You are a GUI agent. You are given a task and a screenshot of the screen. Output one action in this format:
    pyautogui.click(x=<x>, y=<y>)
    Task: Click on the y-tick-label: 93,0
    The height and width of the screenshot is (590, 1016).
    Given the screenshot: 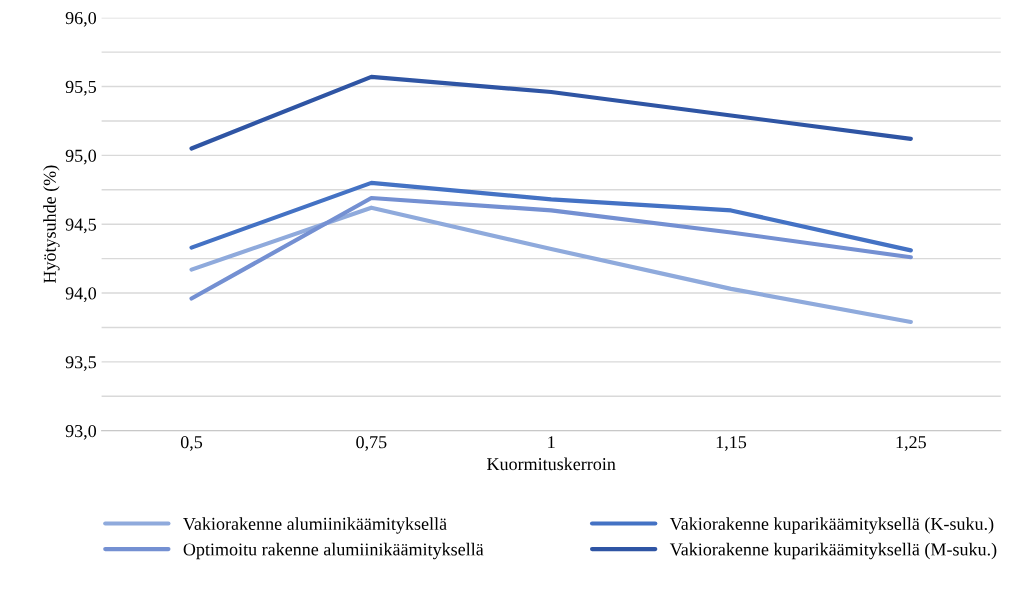 What is the action you would take?
    pyautogui.click(x=81, y=432)
    